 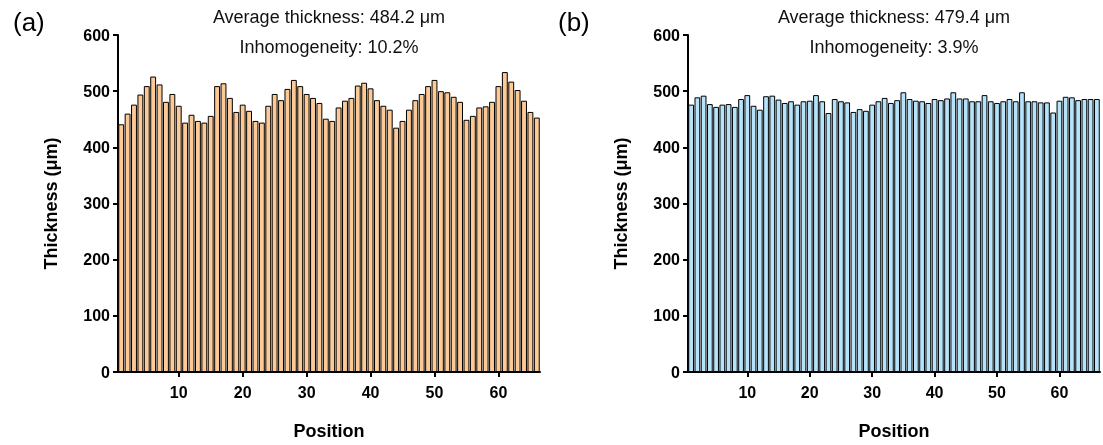 I want to click on annotation: Inhomogeneity: 3.9%, so click(x=894, y=47).